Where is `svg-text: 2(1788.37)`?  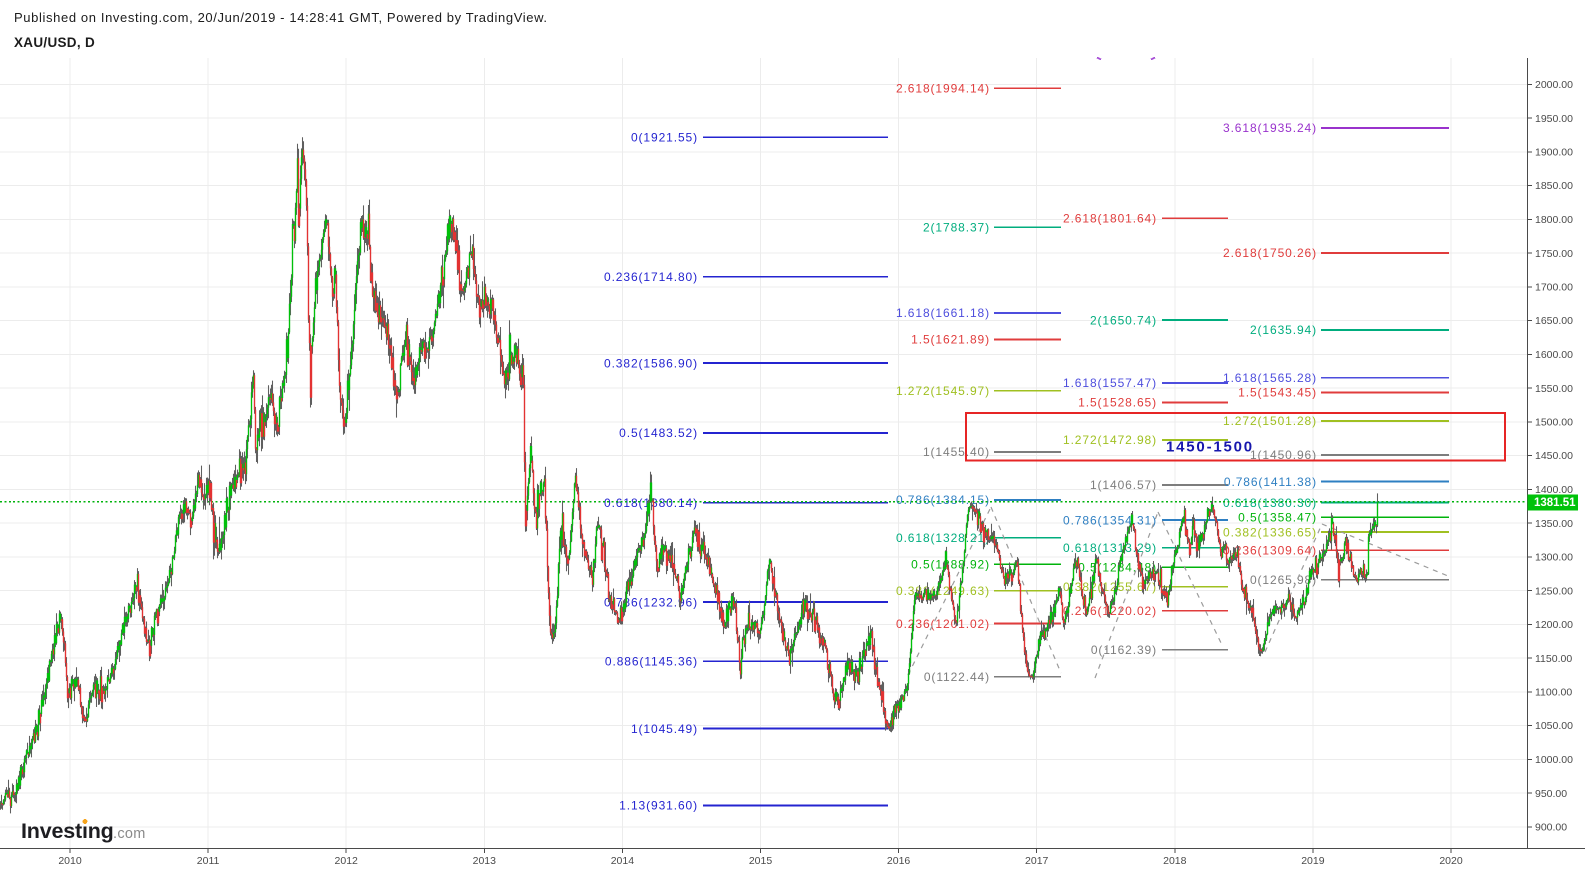 svg-text: 2(1788.37) is located at coordinates (956, 227).